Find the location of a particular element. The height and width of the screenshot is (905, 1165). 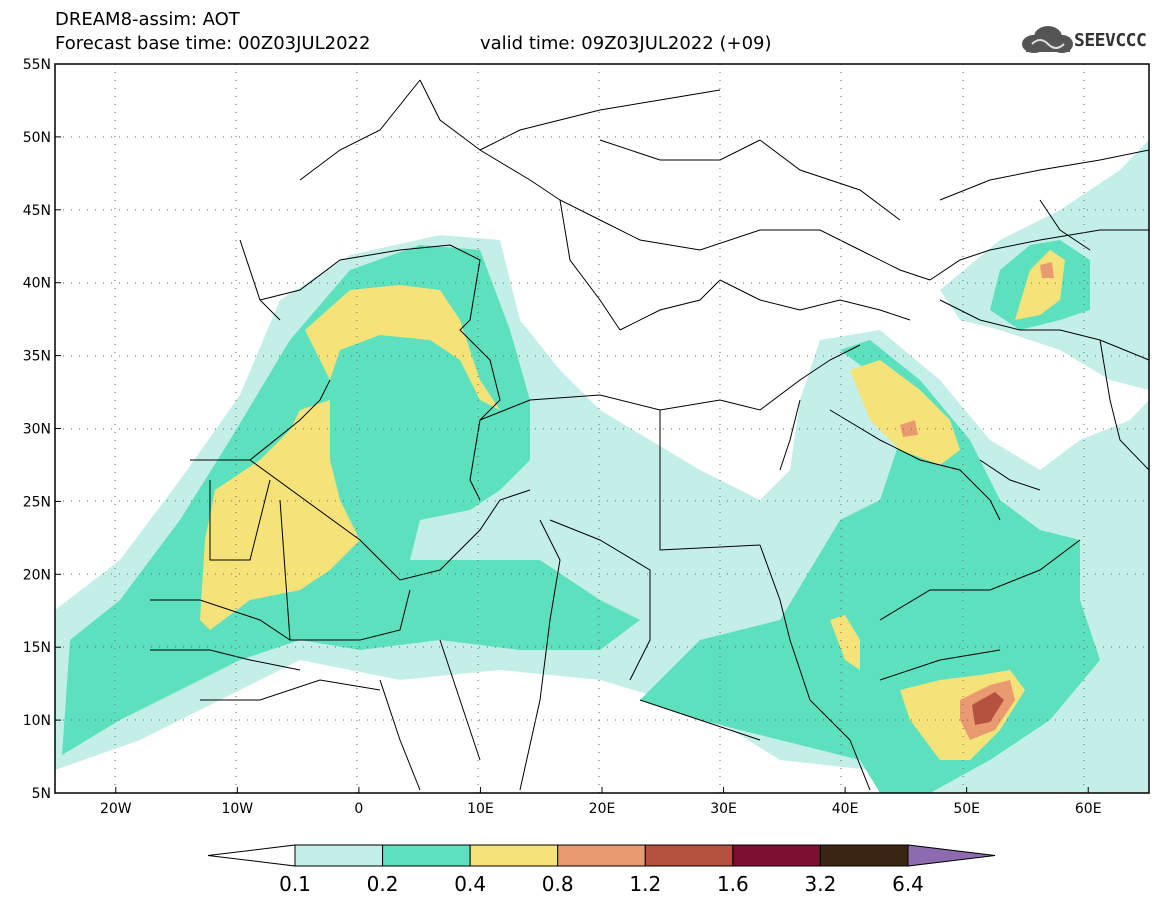

cloud-icon is located at coordinates (1047, 39).